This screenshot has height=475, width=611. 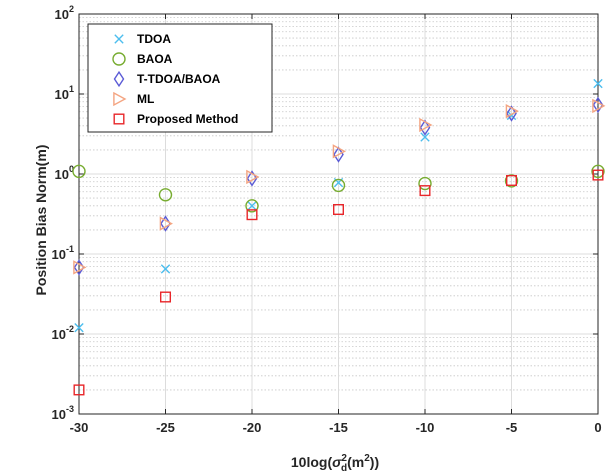 I want to click on legend-entry: T-TDOA/BAOA, so click(x=167, y=79).